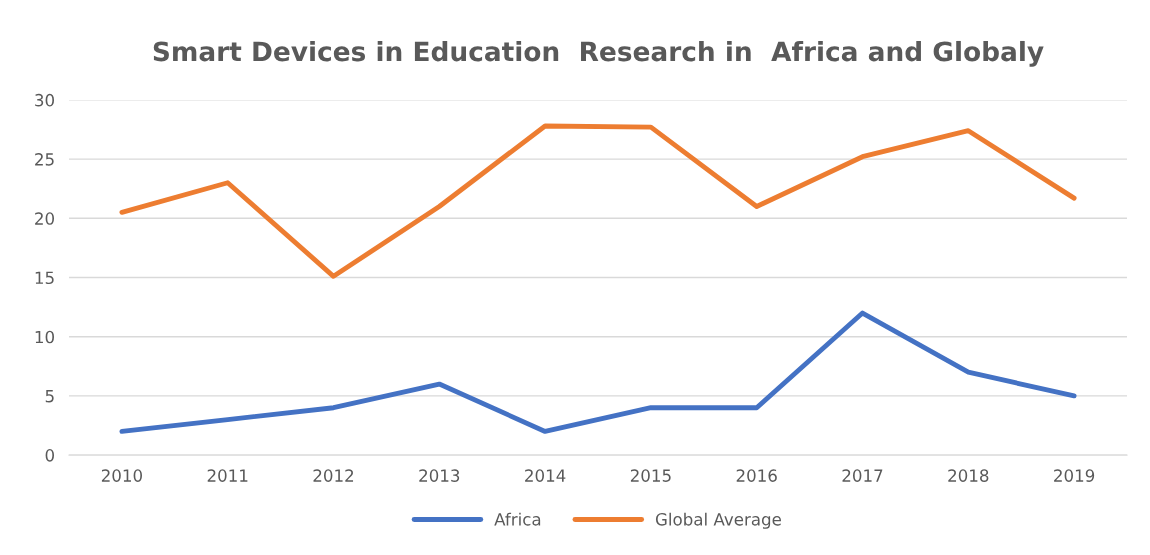 The image size is (1150, 555). What do you see at coordinates (517, 519) in the screenshot?
I see `legend-label: Africa` at bounding box center [517, 519].